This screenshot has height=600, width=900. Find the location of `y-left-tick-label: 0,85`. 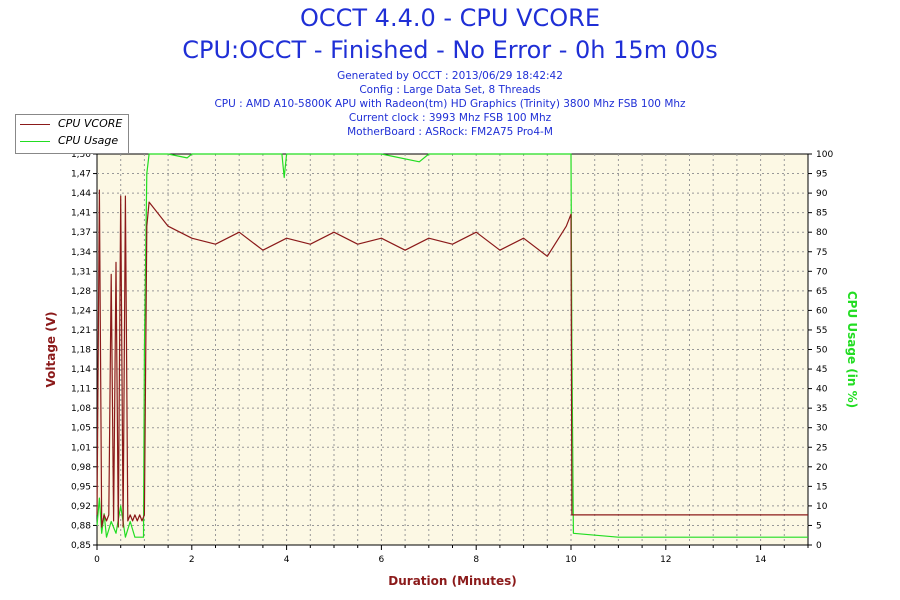

y-left-tick-label: 0,85 is located at coordinates (81, 546).